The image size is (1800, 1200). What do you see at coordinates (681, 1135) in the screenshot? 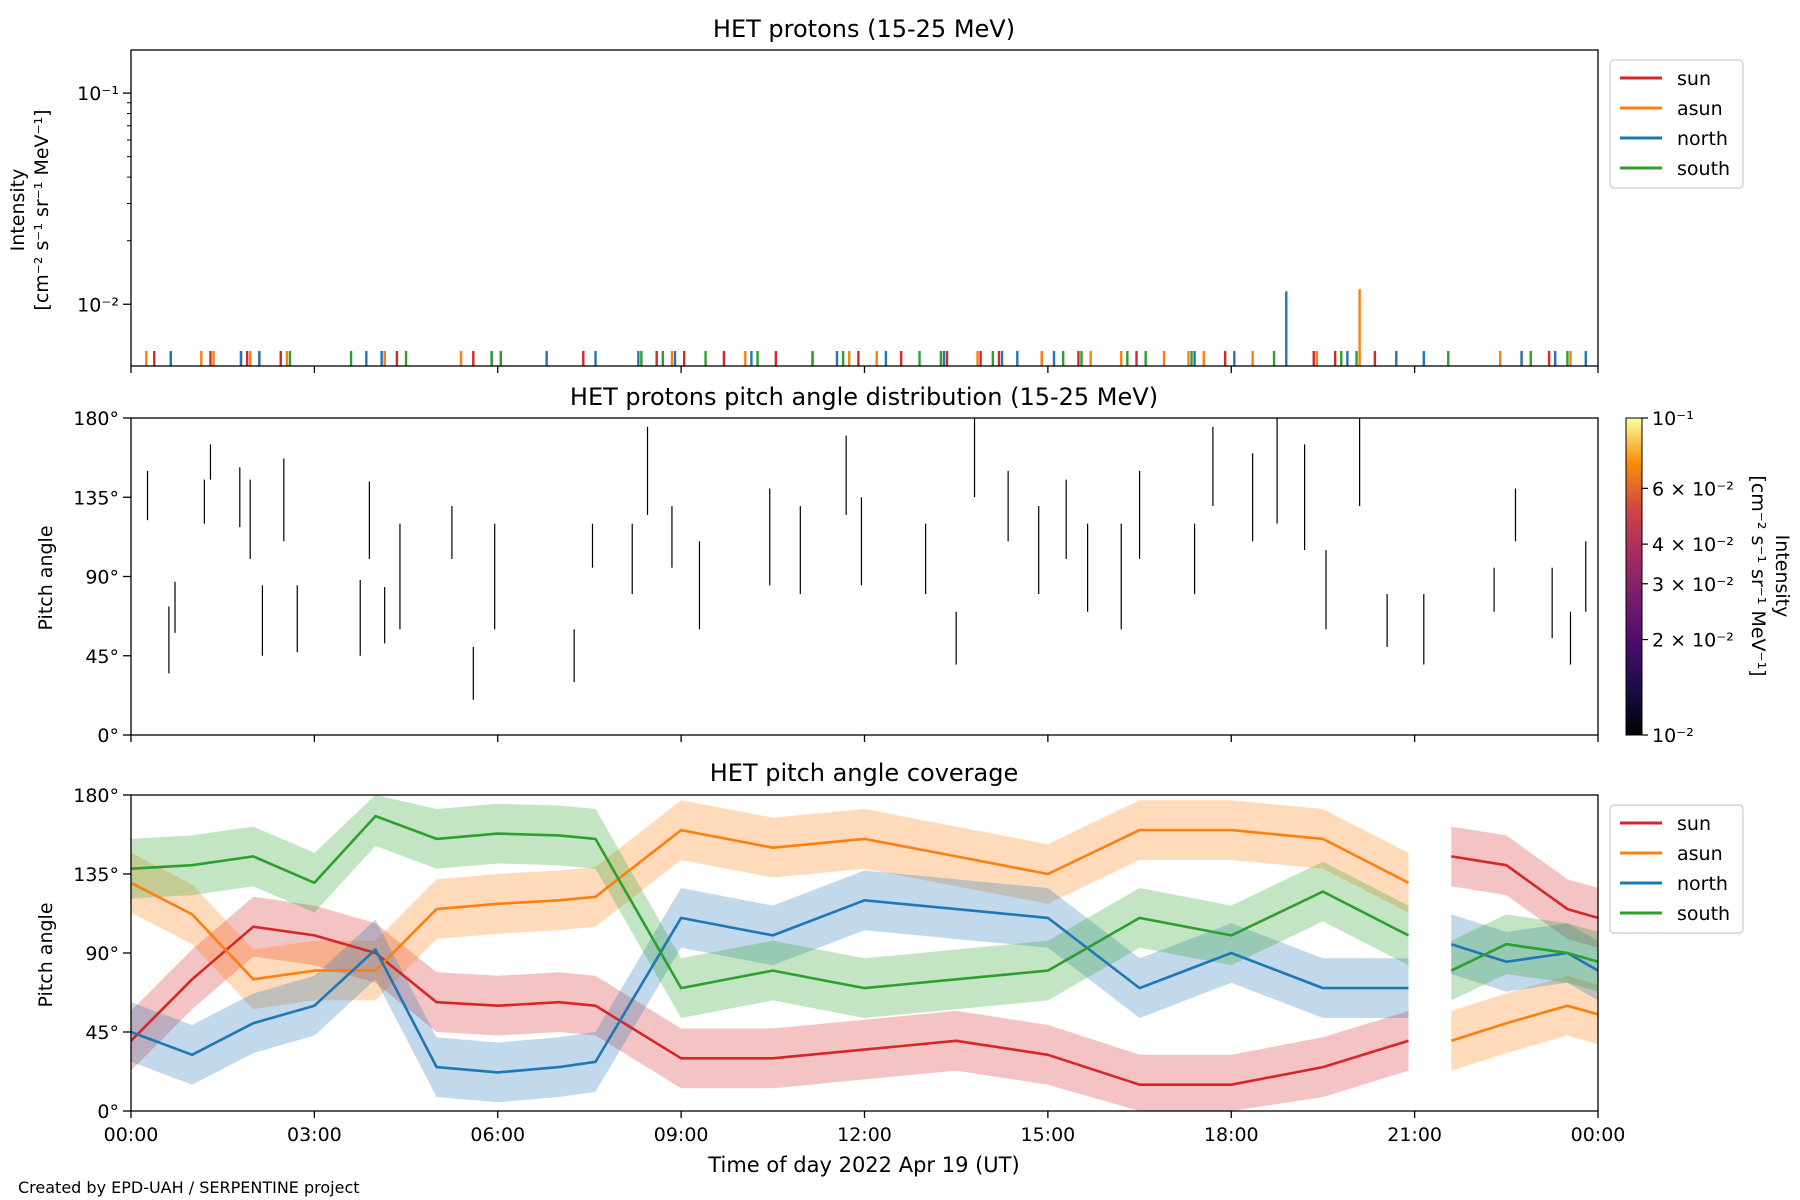
I see `x-tick-label: 09:00` at bounding box center [681, 1135].